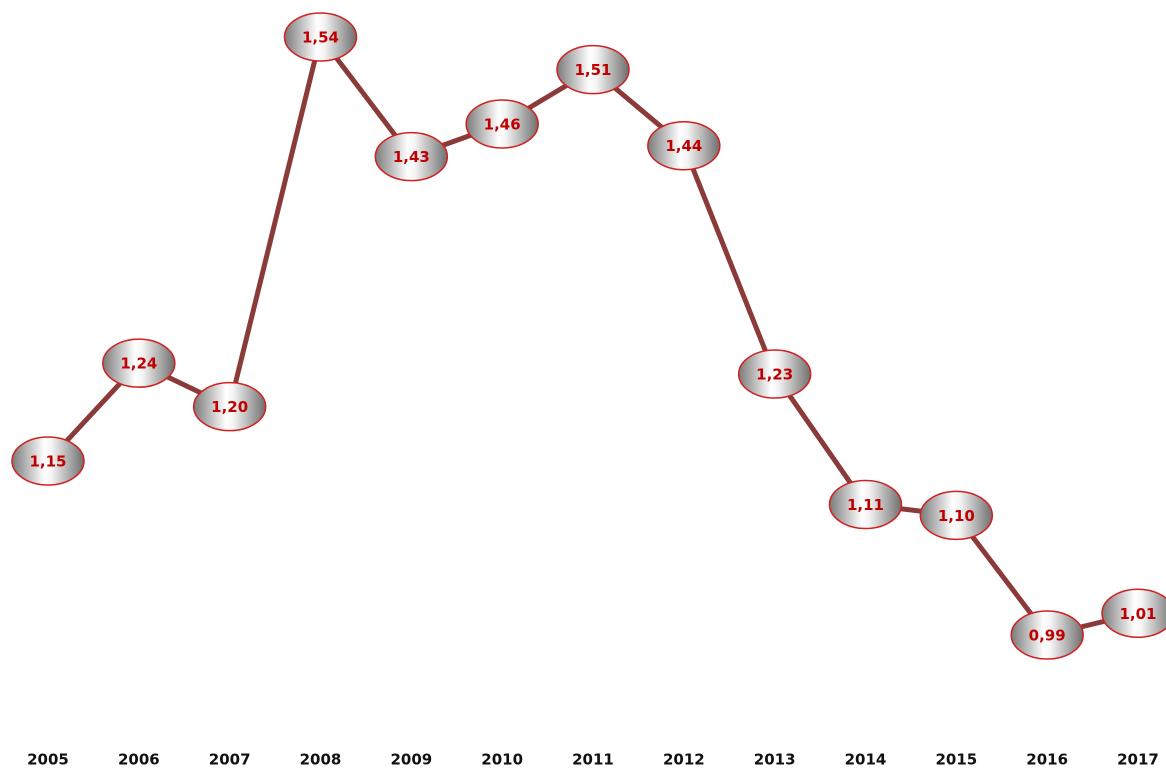  I want to click on value-label: 1,44, so click(683, 146).